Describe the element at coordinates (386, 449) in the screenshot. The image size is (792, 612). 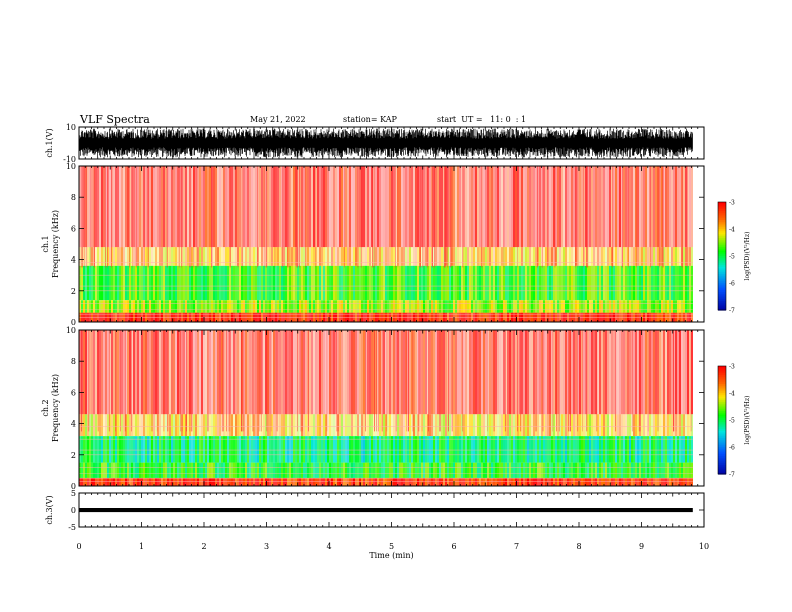
I see `spectrogram-band` at that location.